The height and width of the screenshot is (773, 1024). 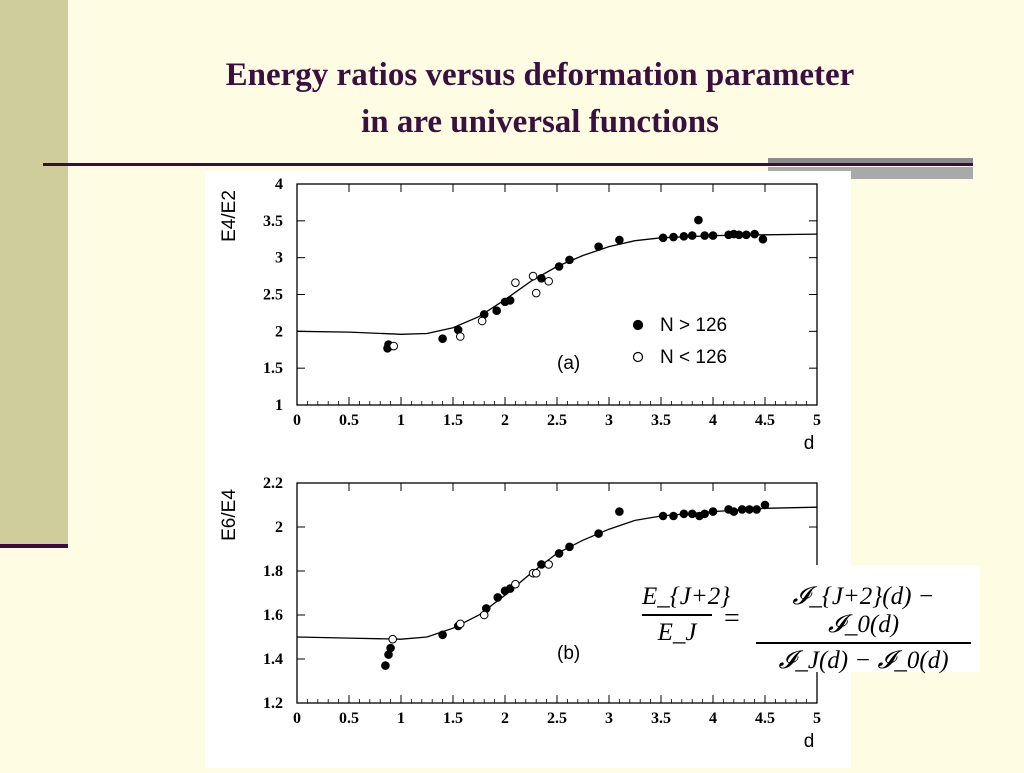 I want to click on formula-rhs-denominator: 𝓘_J(d) − 𝓘_0(d), so click(x=863, y=660).